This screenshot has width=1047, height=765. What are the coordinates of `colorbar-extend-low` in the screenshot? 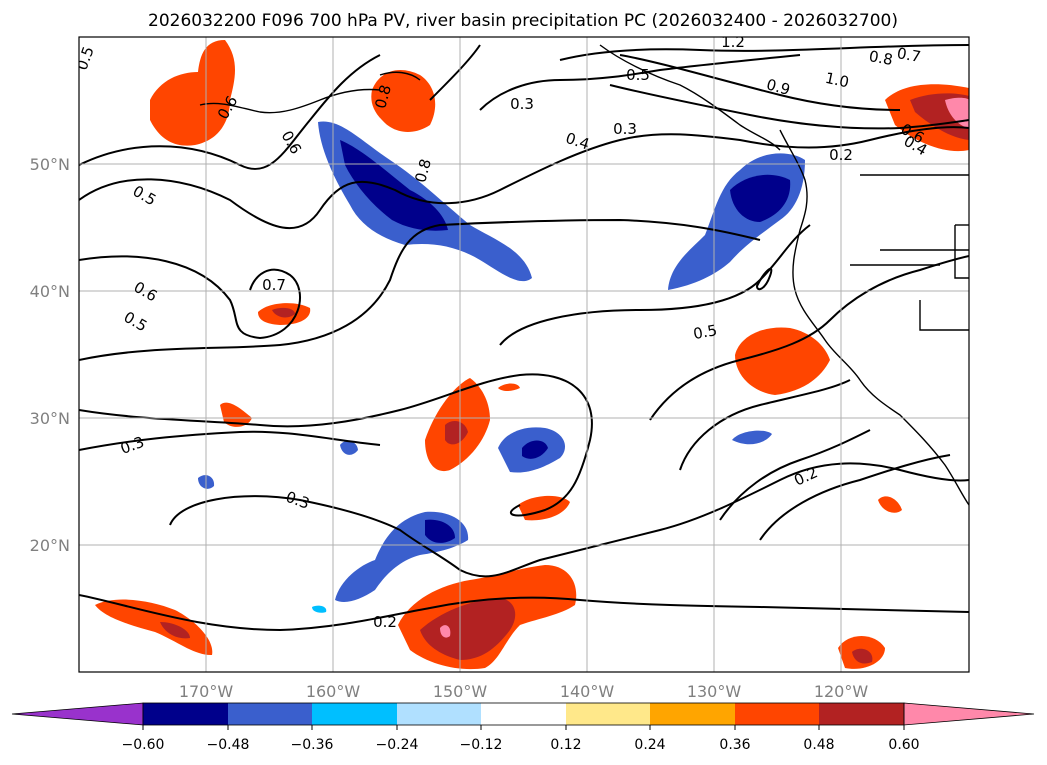 It's located at (77, 714).